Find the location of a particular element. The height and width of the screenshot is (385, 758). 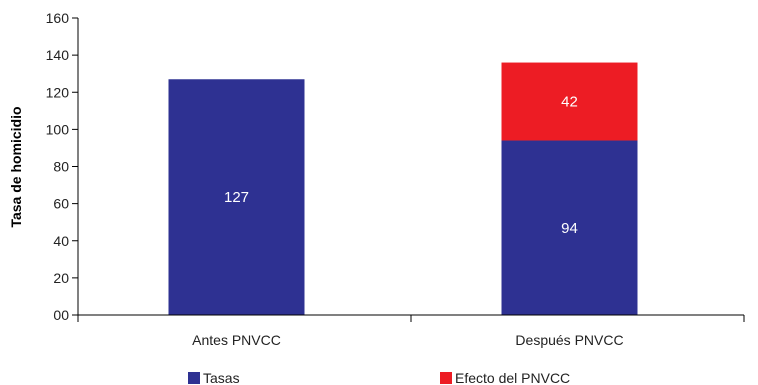

y-tick-label: 80 is located at coordinates (61, 167).